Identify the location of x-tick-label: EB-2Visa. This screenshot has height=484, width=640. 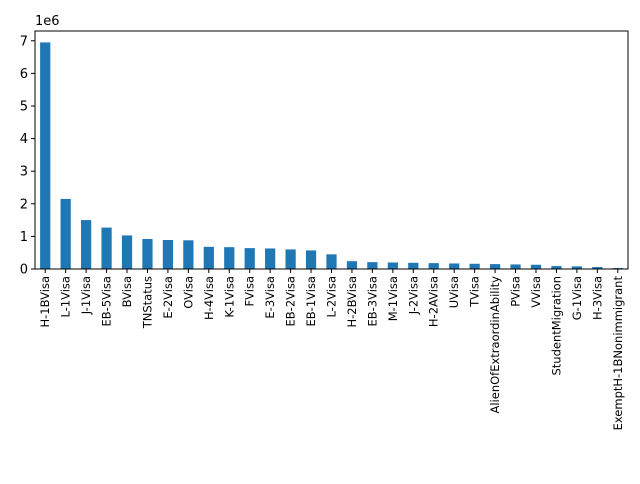
(291, 301).